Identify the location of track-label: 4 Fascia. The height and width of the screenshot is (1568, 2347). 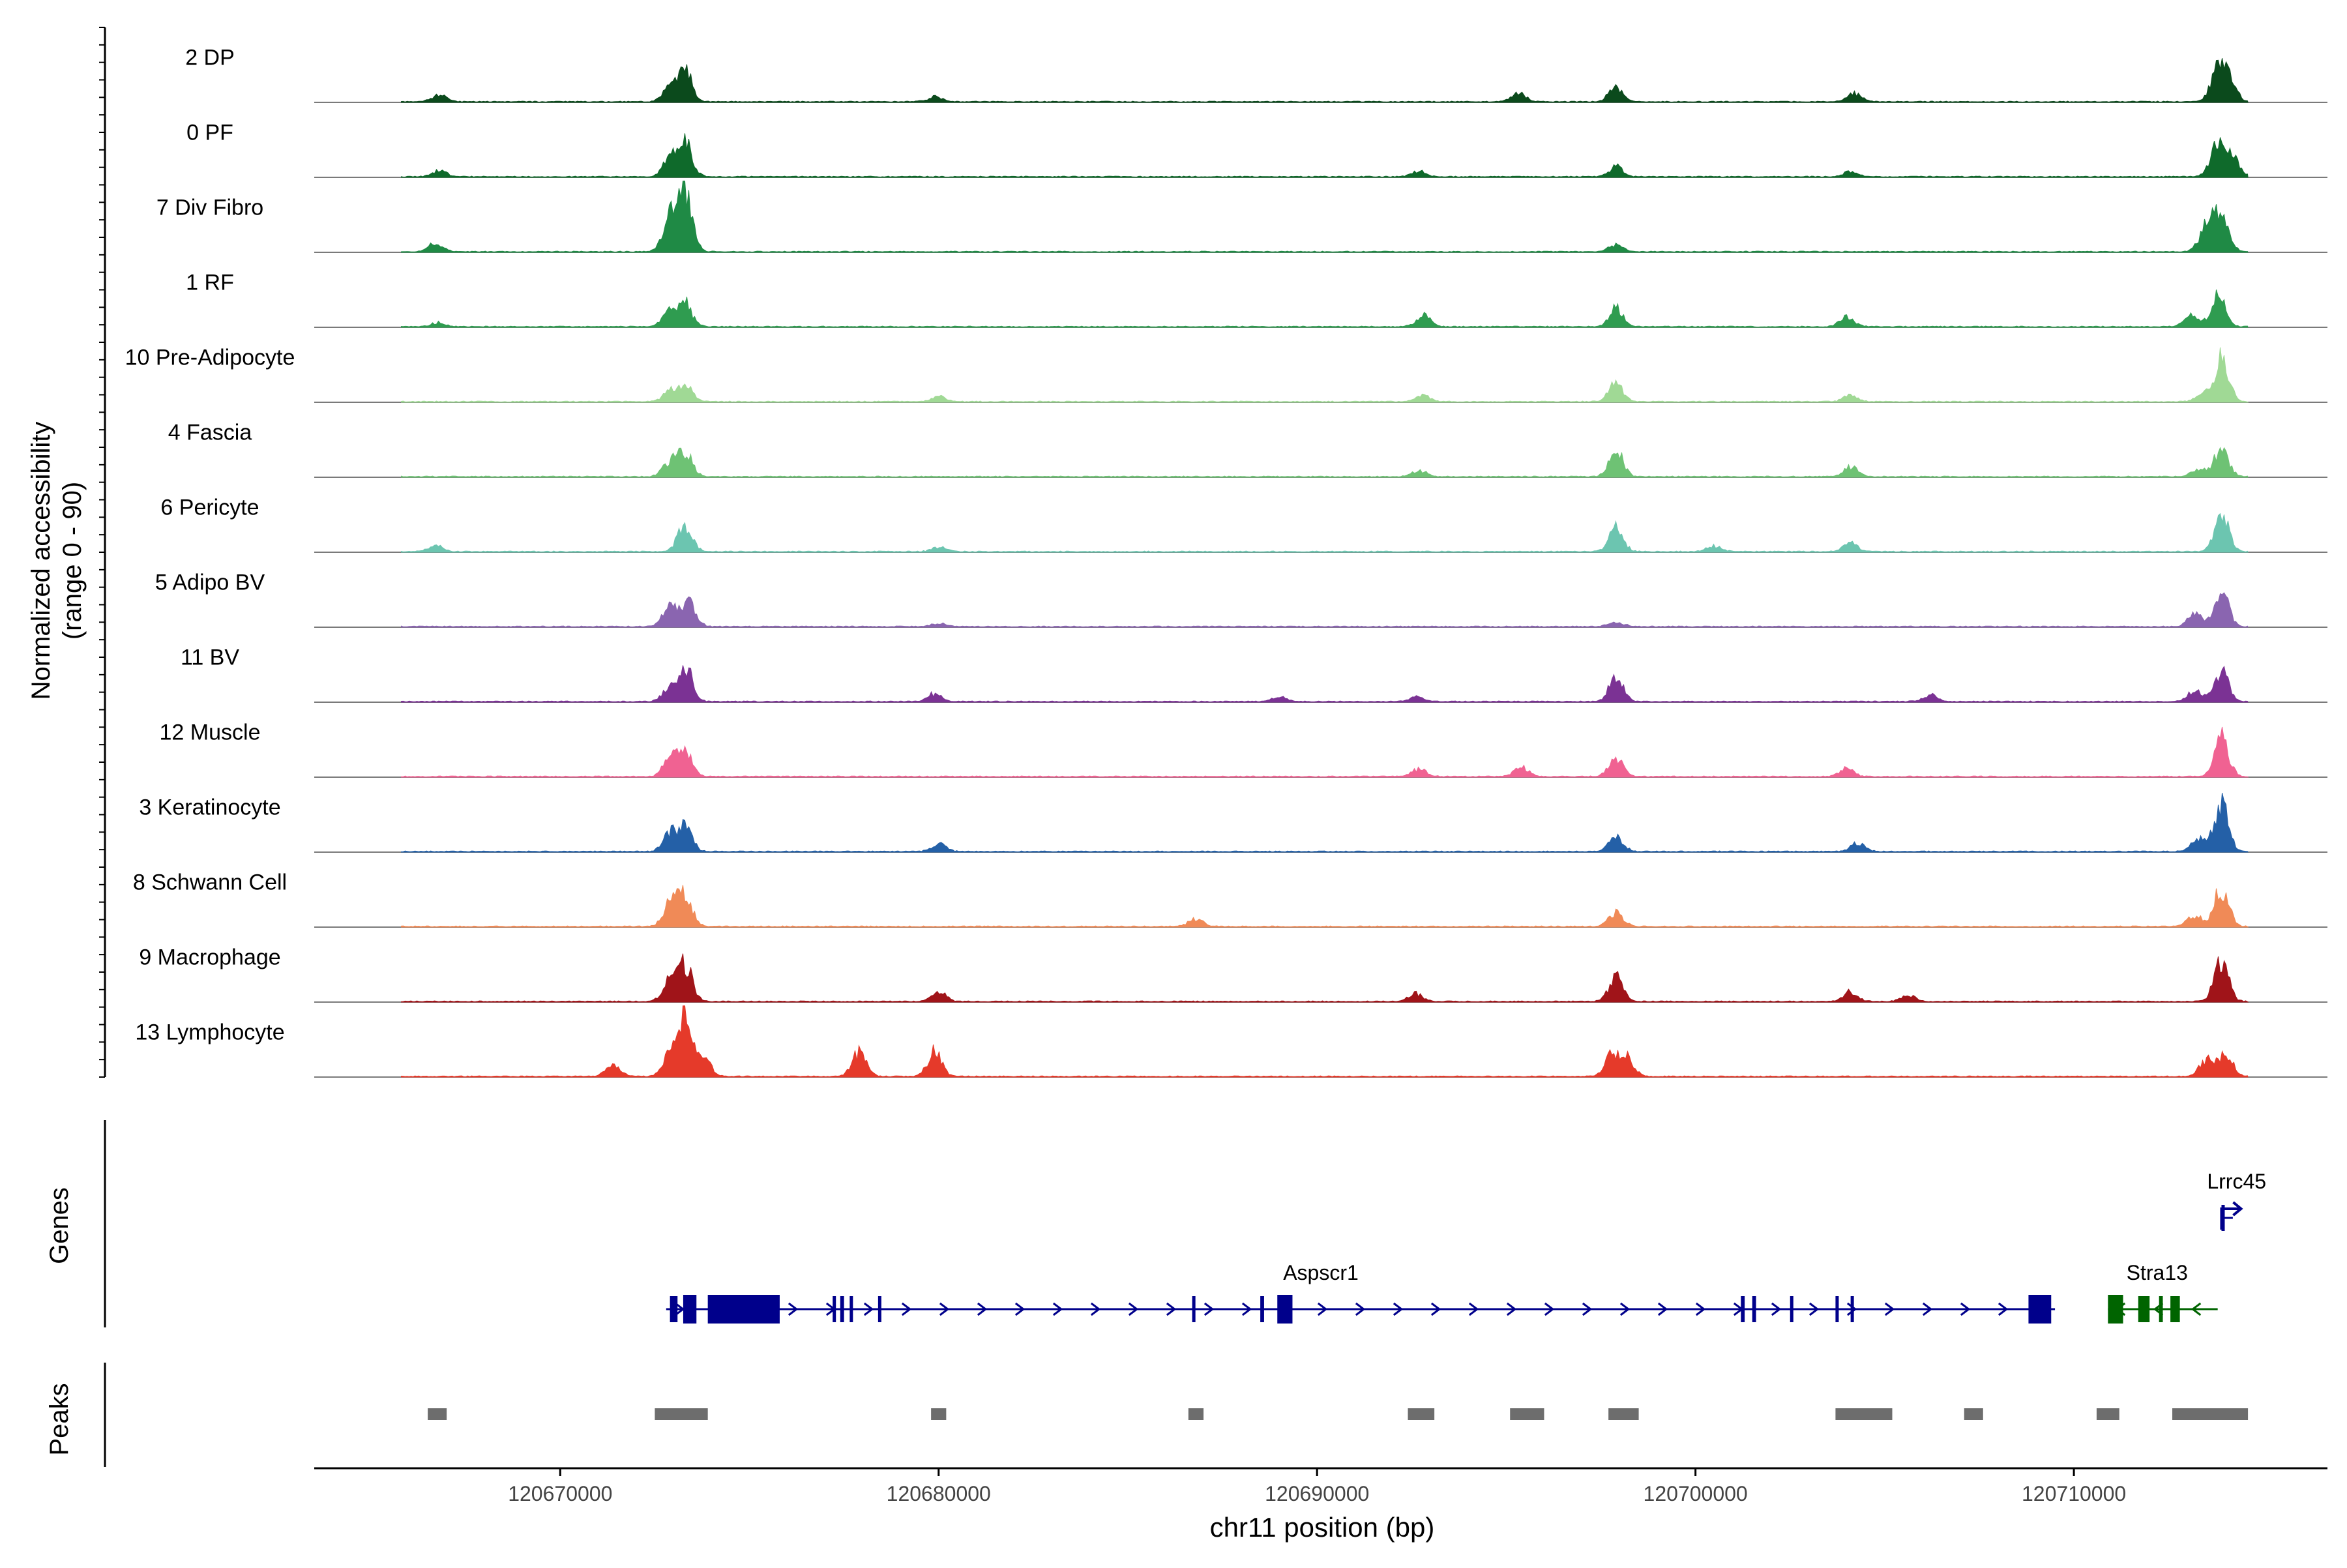
(210, 433).